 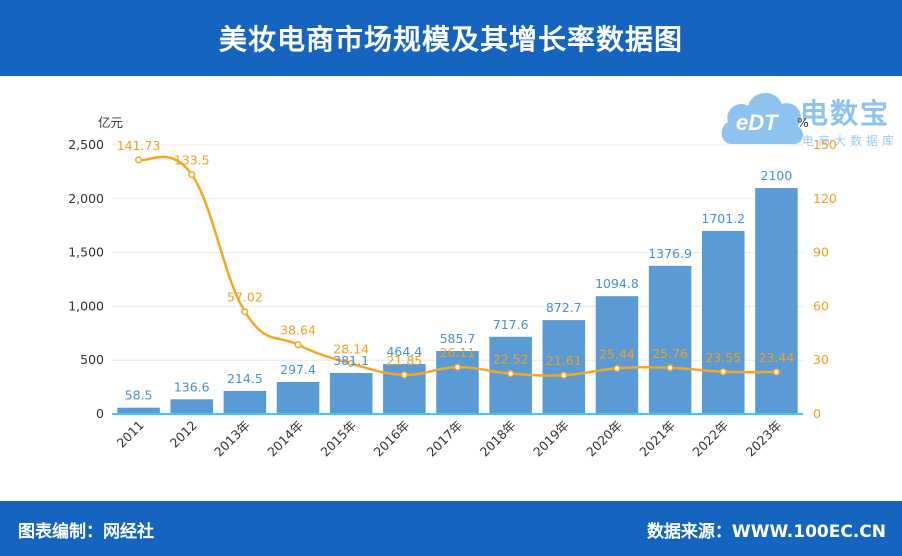 I want to click on footer-credit: 图表编制：网经社, so click(x=86, y=532).